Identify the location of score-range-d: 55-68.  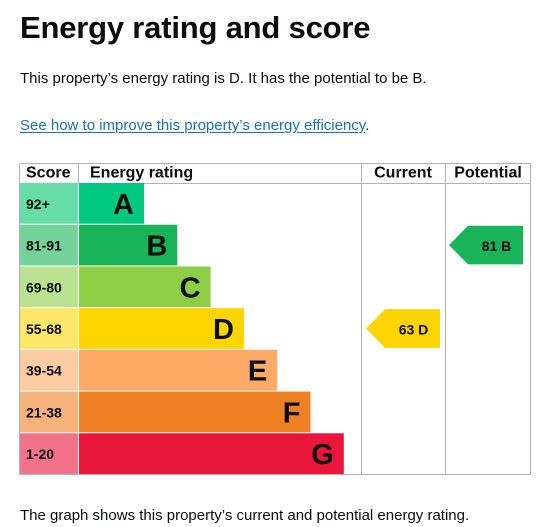
(44, 329).